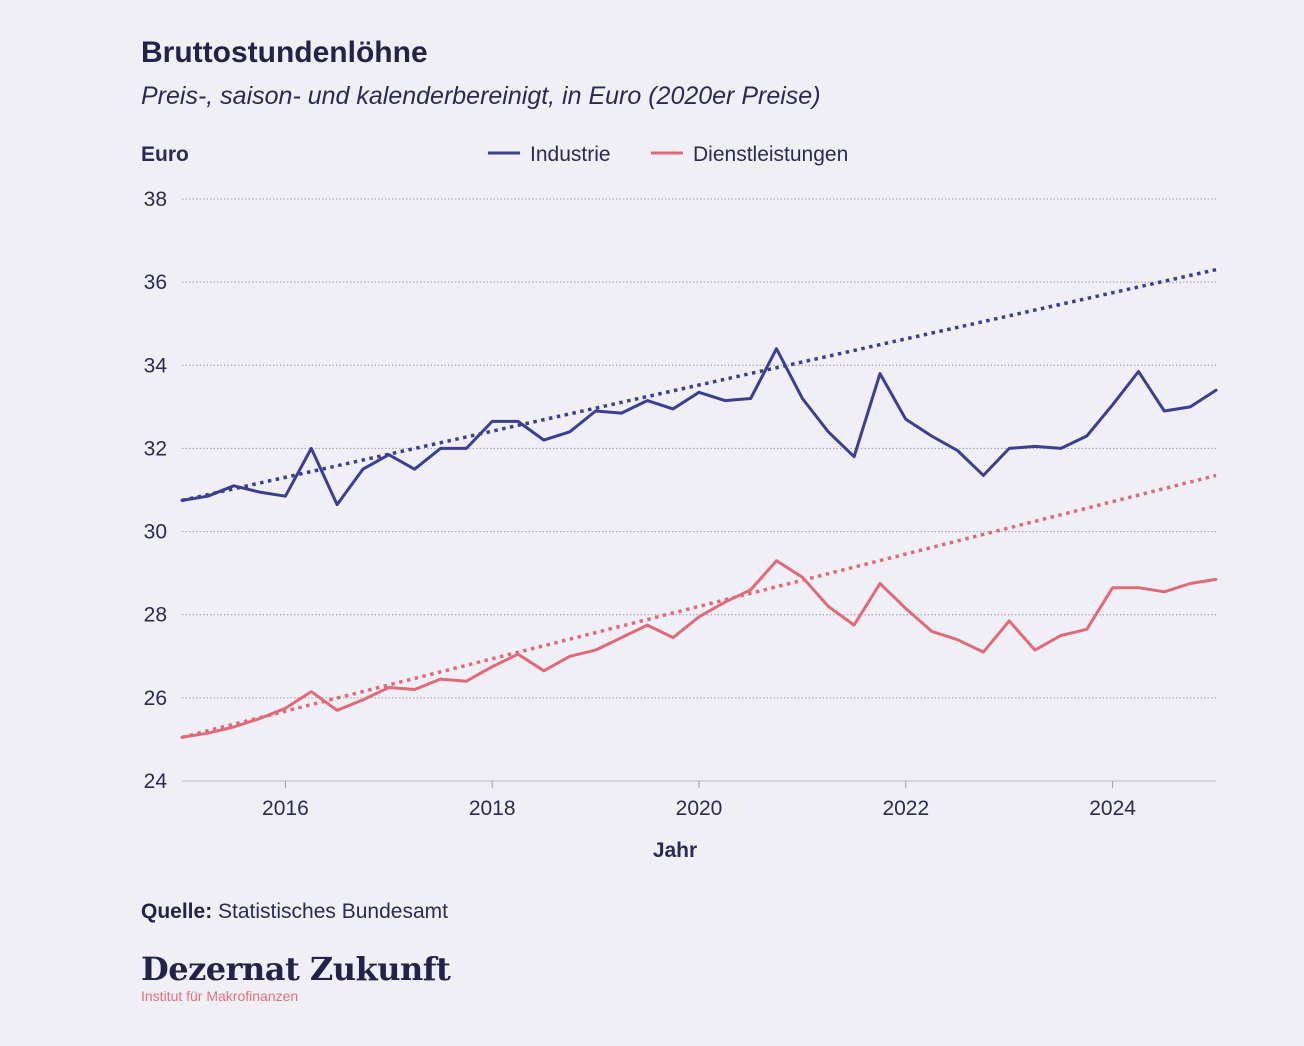 This screenshot has height=1046, width=1304. Describe the element at coordinates (333, 911) in the screenshot. I see `source-text: Statistisches Bundesamt` at that location.